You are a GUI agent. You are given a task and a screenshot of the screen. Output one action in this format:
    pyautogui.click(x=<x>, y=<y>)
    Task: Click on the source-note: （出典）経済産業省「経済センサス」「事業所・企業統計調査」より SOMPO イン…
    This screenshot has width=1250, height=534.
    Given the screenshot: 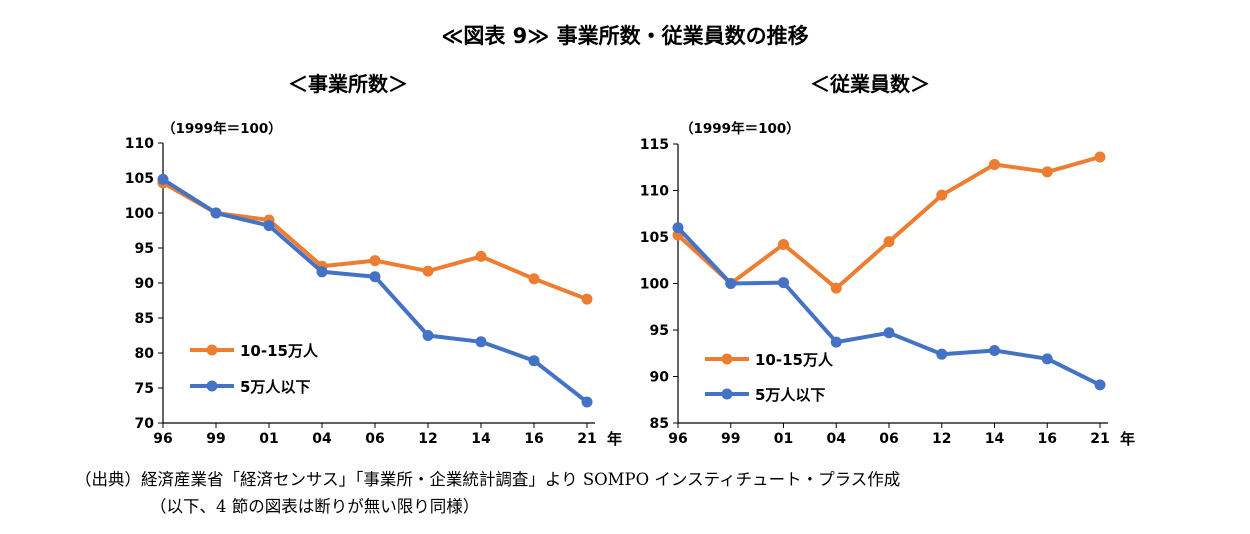 What is the action you would take?
    pyautogui.click(x=488, y=479)
    